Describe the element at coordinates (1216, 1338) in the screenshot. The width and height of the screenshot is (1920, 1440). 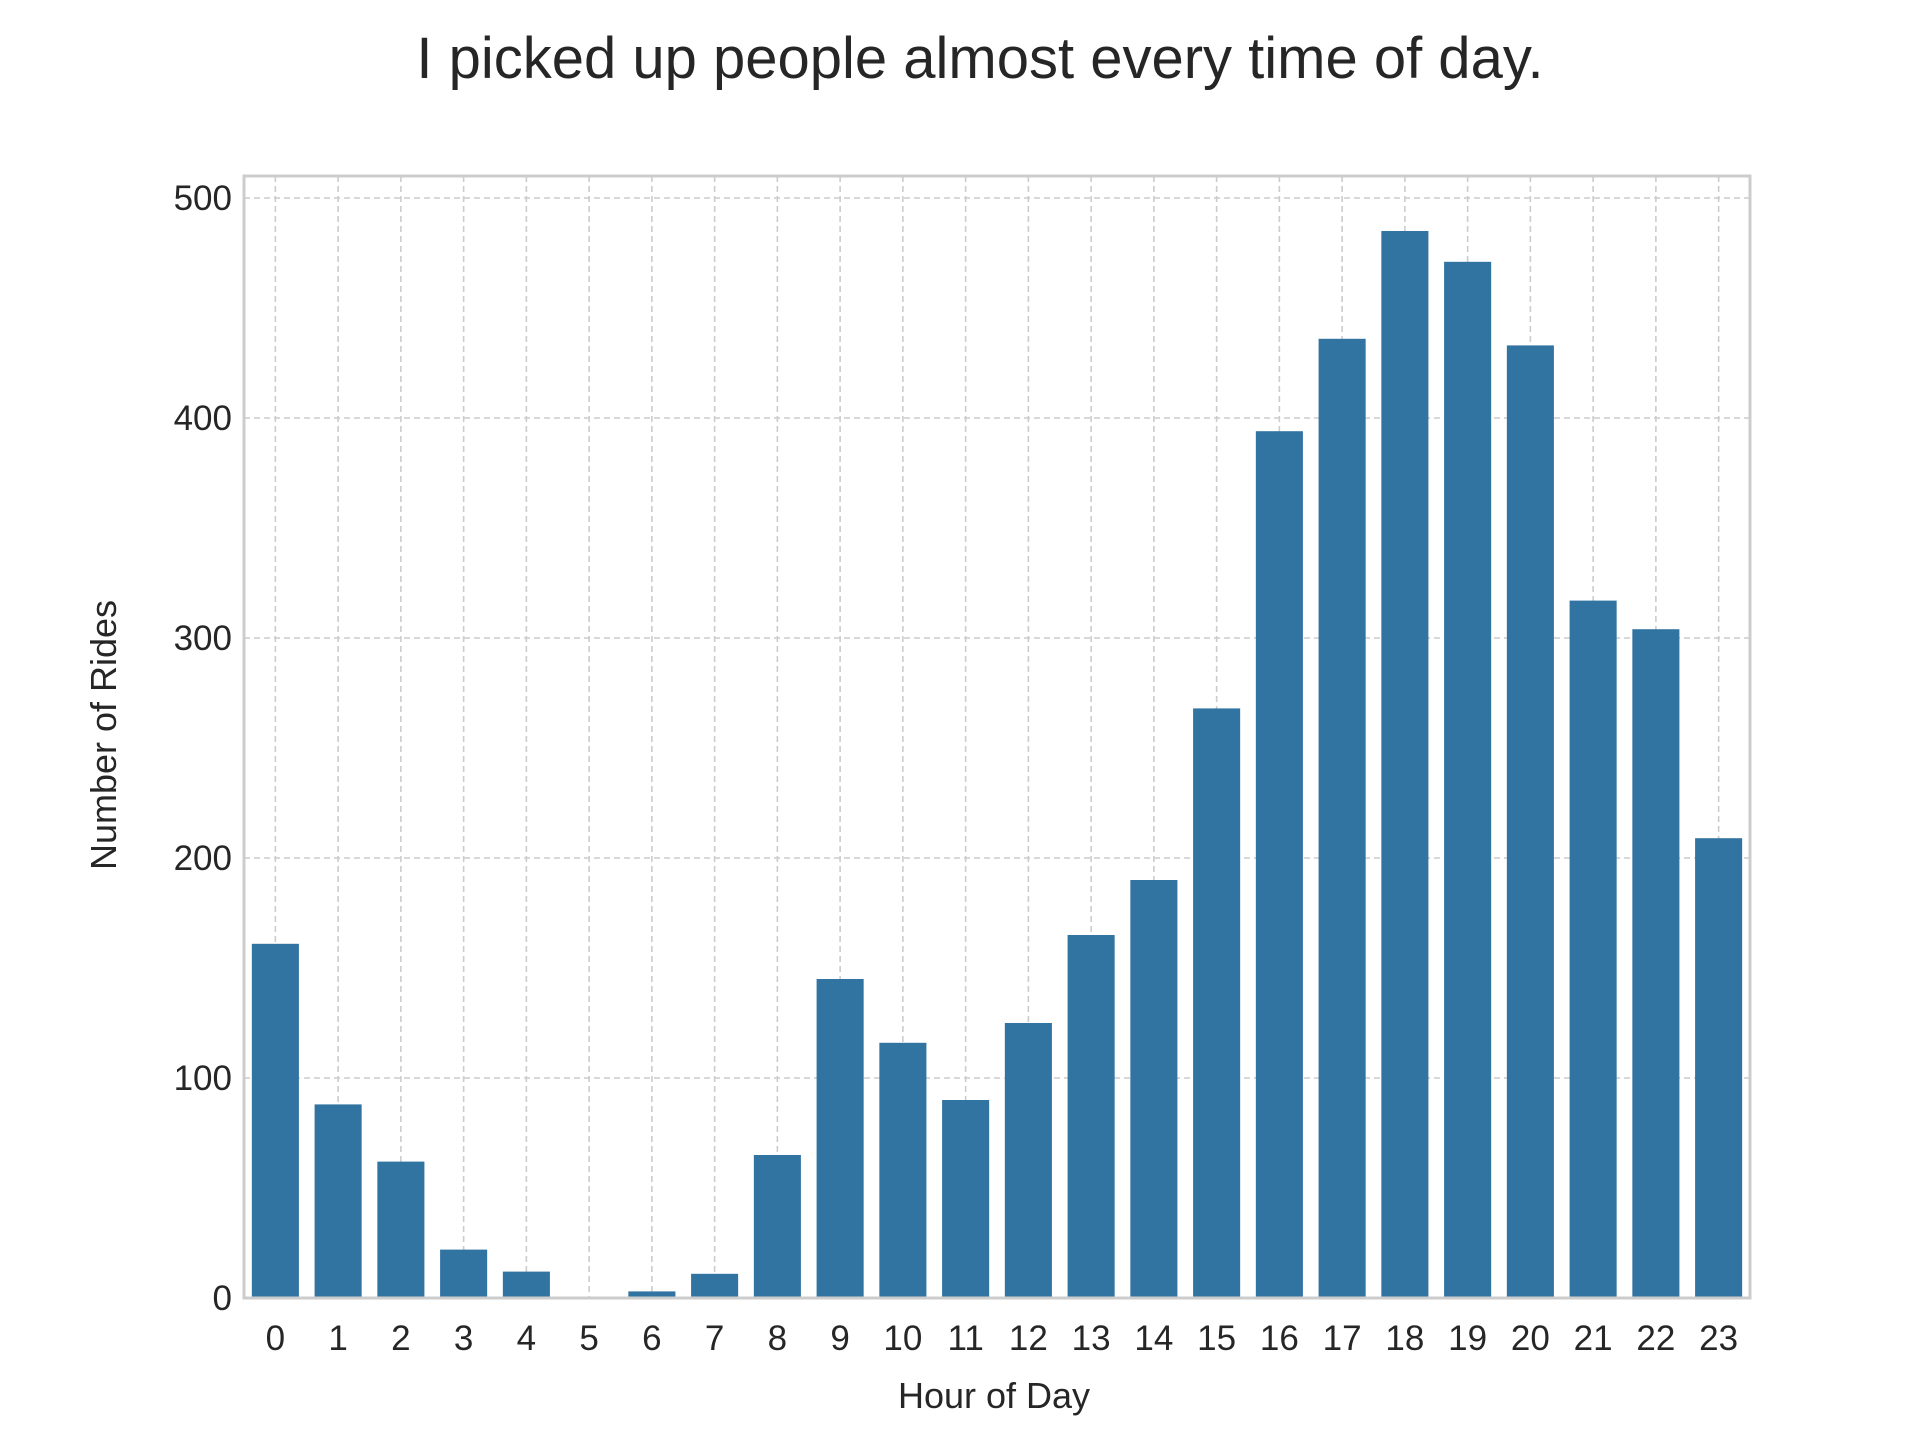
I see `x-tick-label: 15` at that location.